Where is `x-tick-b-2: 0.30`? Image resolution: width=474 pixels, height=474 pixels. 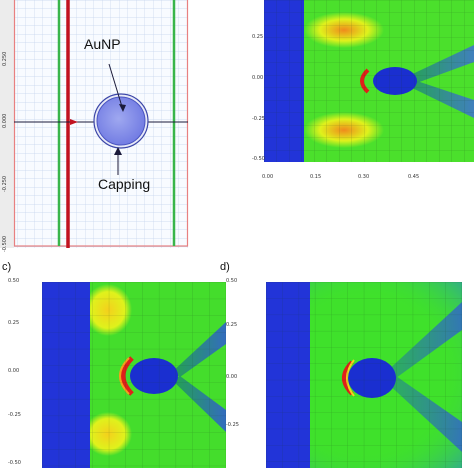
x-tick-b-2: 0.30 is located at coordinates (364, 177).